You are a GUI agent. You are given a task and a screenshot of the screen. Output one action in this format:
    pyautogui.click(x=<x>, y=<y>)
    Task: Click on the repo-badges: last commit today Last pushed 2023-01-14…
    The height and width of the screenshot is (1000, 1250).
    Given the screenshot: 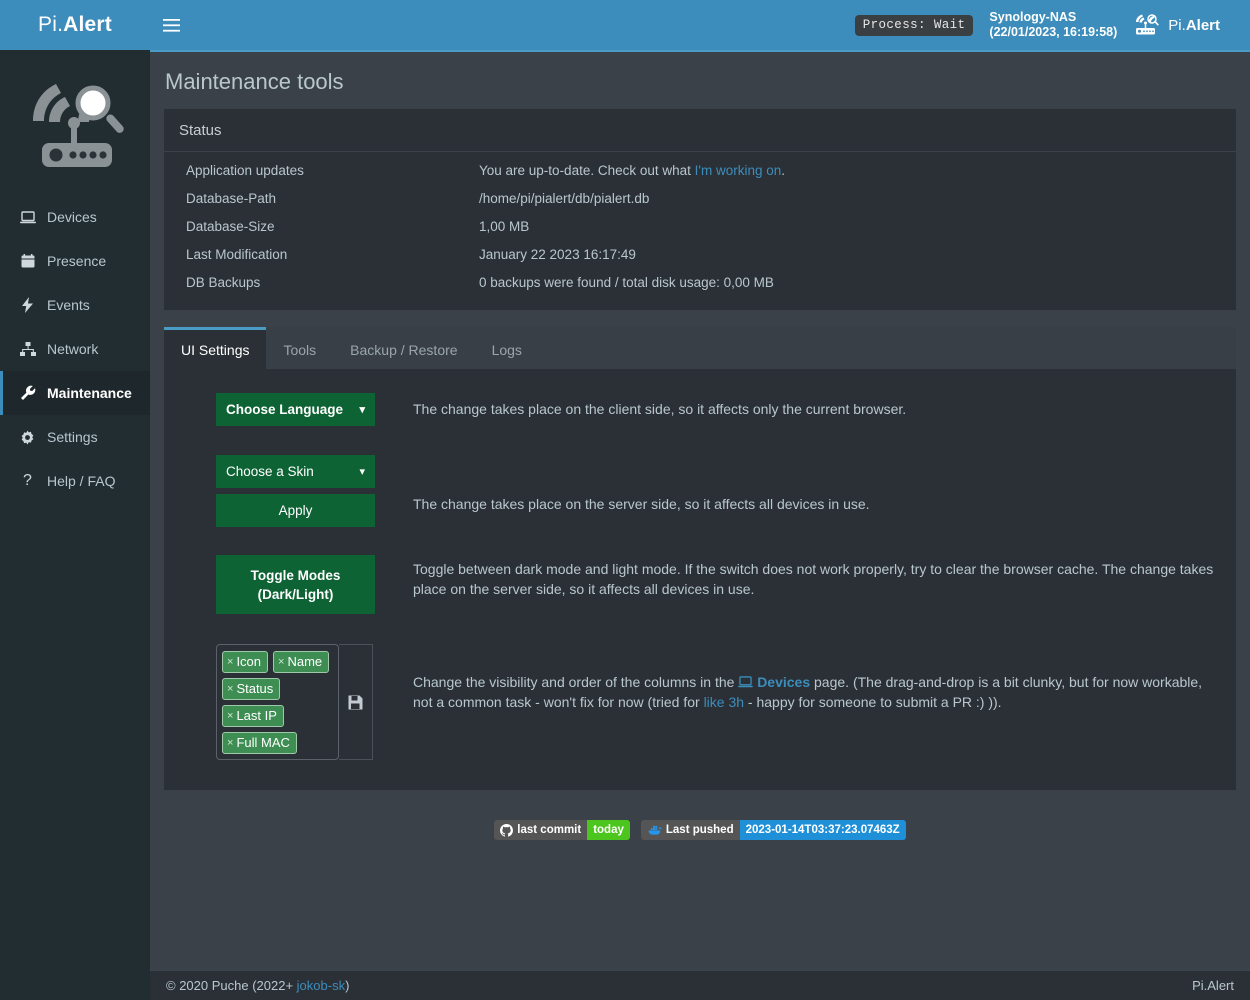 What is the action you would take?
    pyautogui.click(x=700, y=830)
    